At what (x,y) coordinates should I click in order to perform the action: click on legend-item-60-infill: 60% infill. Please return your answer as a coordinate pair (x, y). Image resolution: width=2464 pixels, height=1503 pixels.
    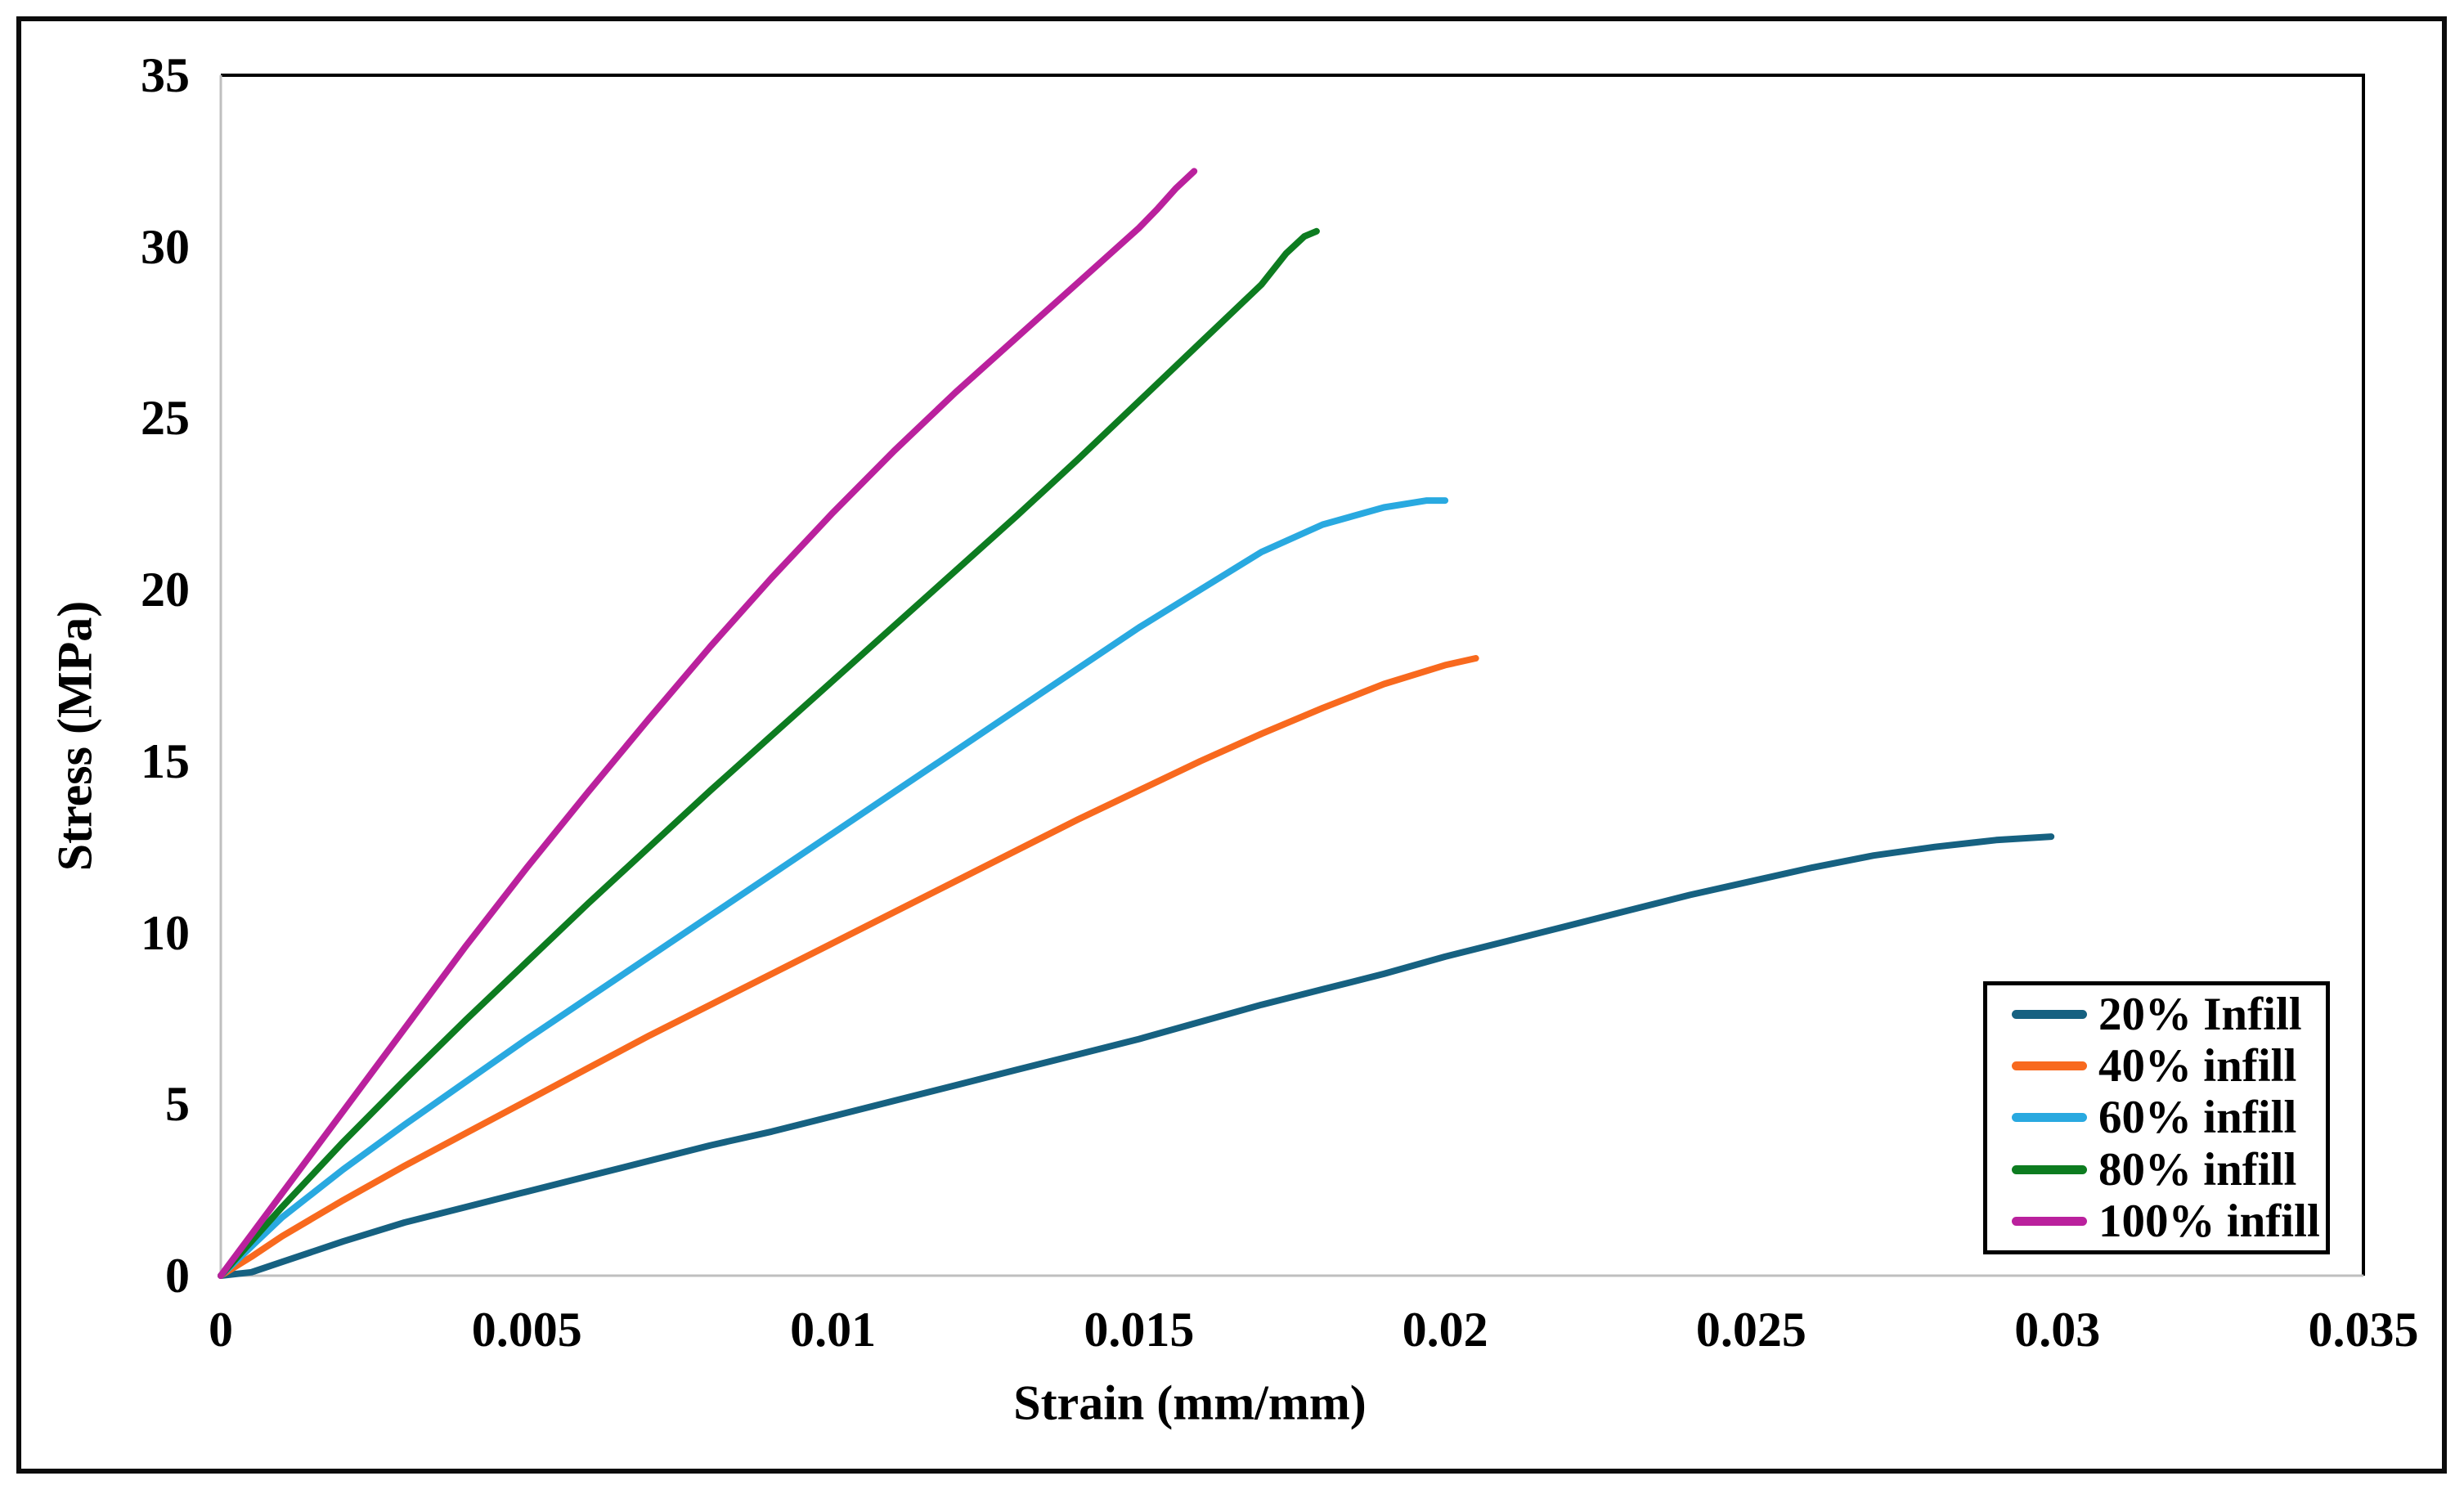
    Looking at the image, I should click on (2167, 1117).